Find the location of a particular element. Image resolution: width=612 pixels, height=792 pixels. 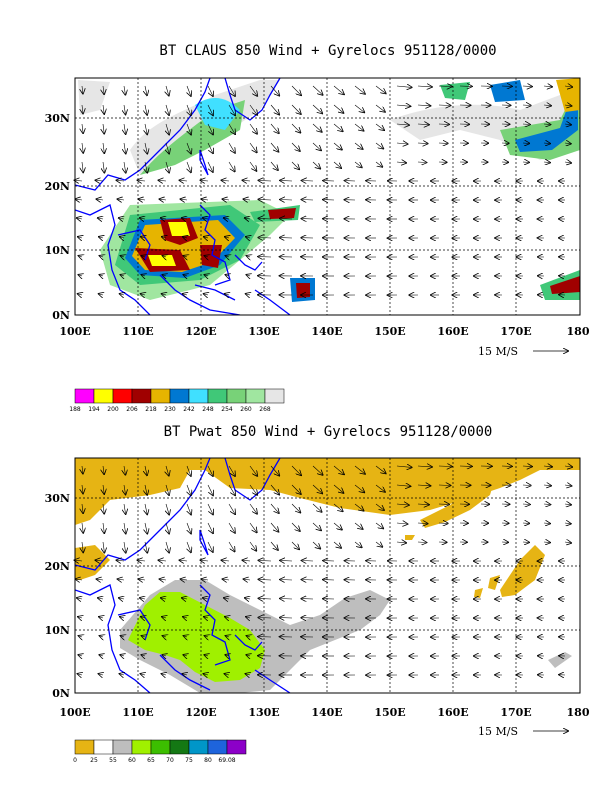

vector-reference: 15 M/S is located at coordinates (523, 731).